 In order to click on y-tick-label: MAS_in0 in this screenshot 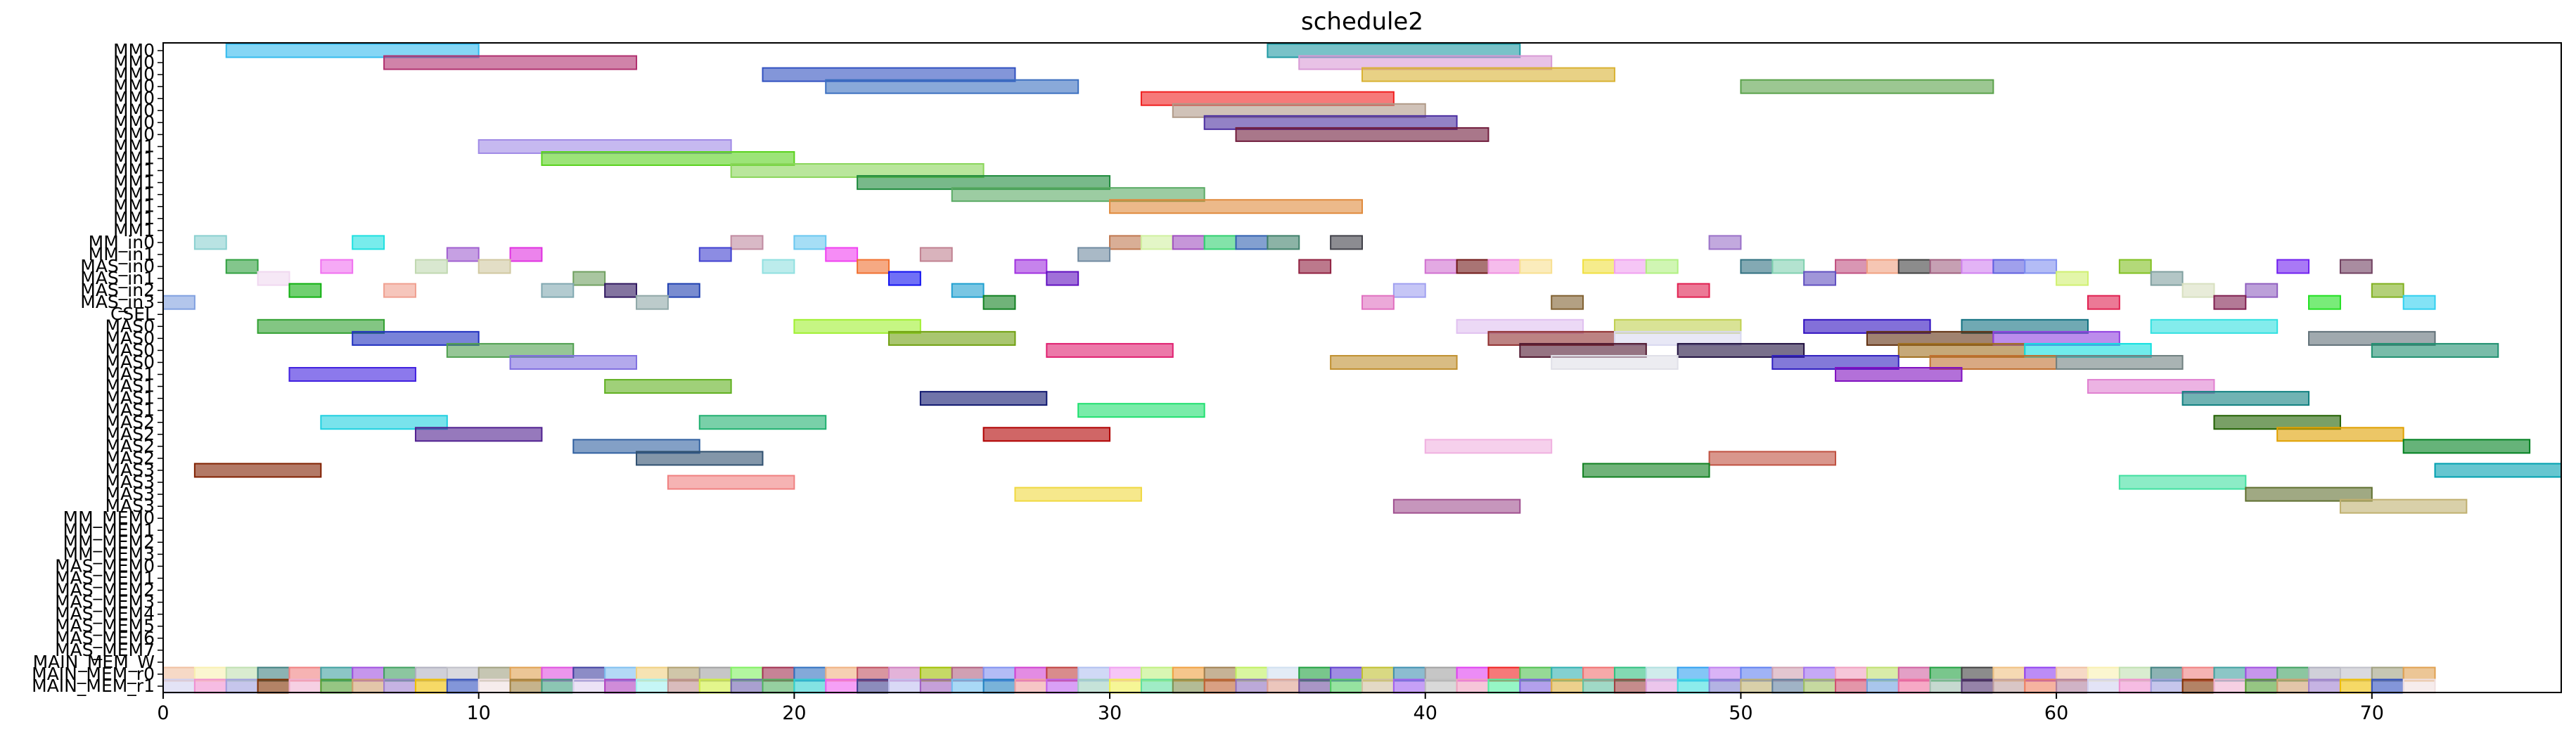, I will do `click(117, 266)`.